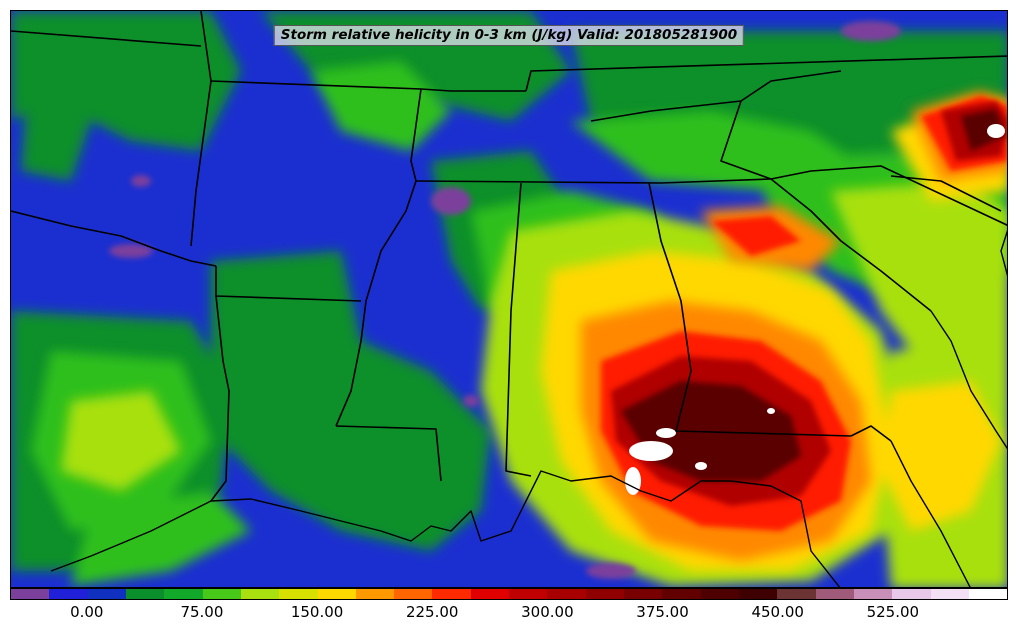 The image size is (1018, 633). I want to click on colorbar-tick-label: 75.00, so click(202, 612).